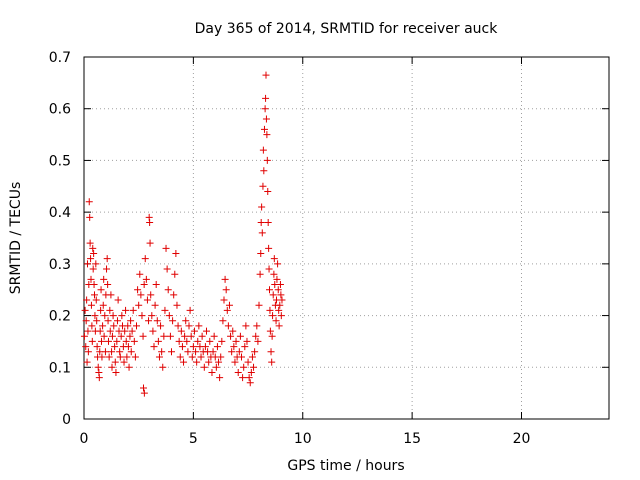  Describe the element at coordinates (66, 420) in the screenshot. I see `y-tick-label: 0` at that location.